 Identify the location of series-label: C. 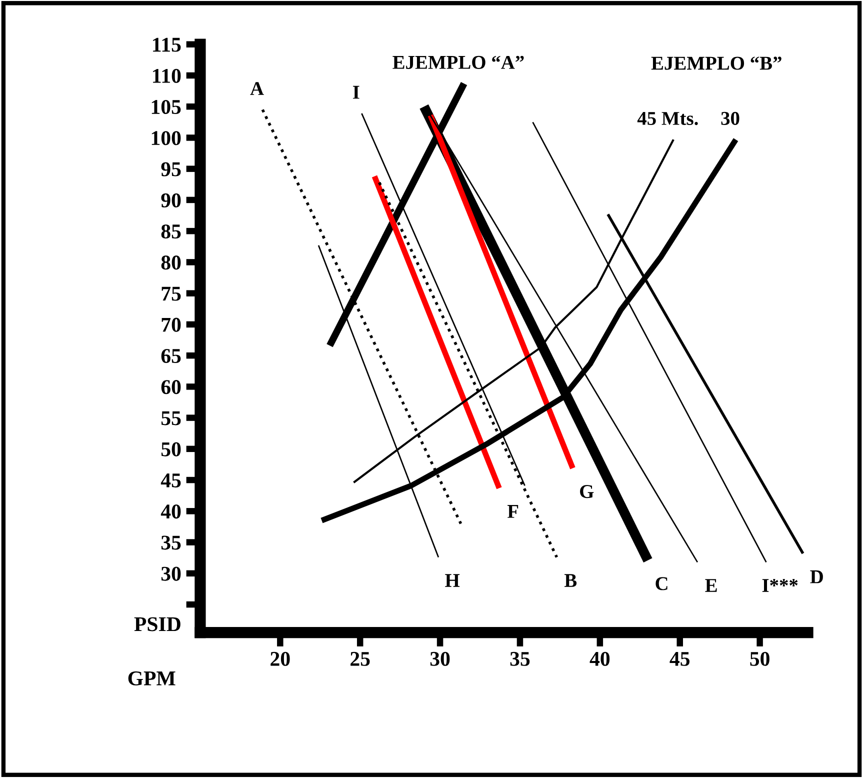
(662, 583).